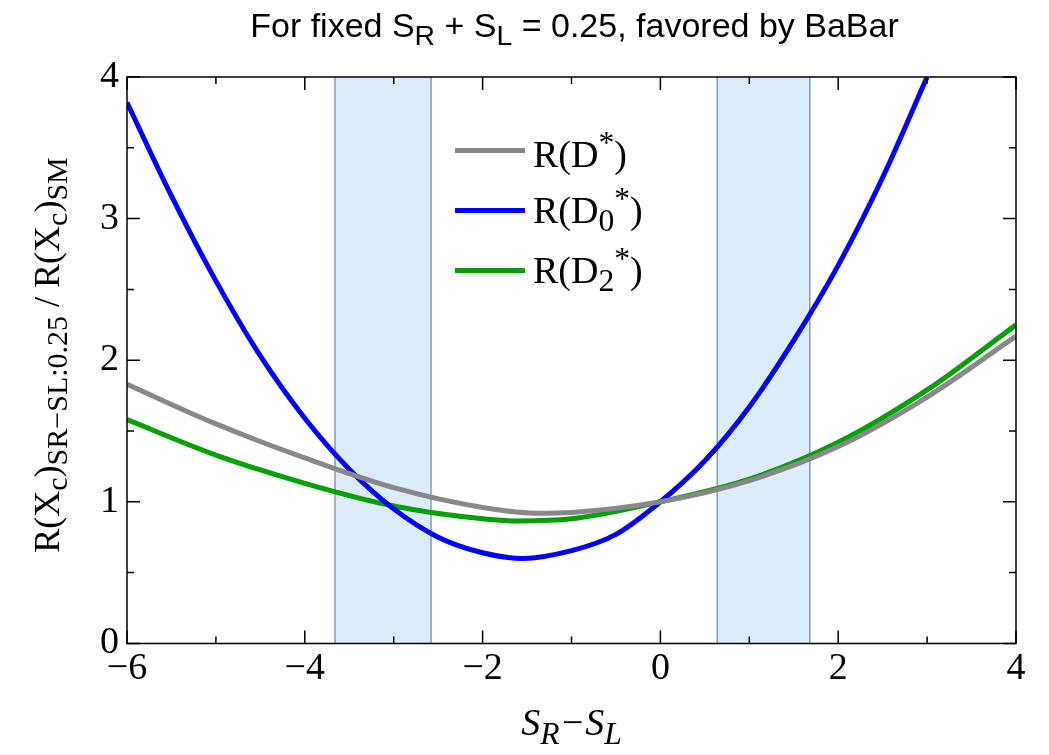  I want to click on x-tick-label: −2, so click(482, 666).